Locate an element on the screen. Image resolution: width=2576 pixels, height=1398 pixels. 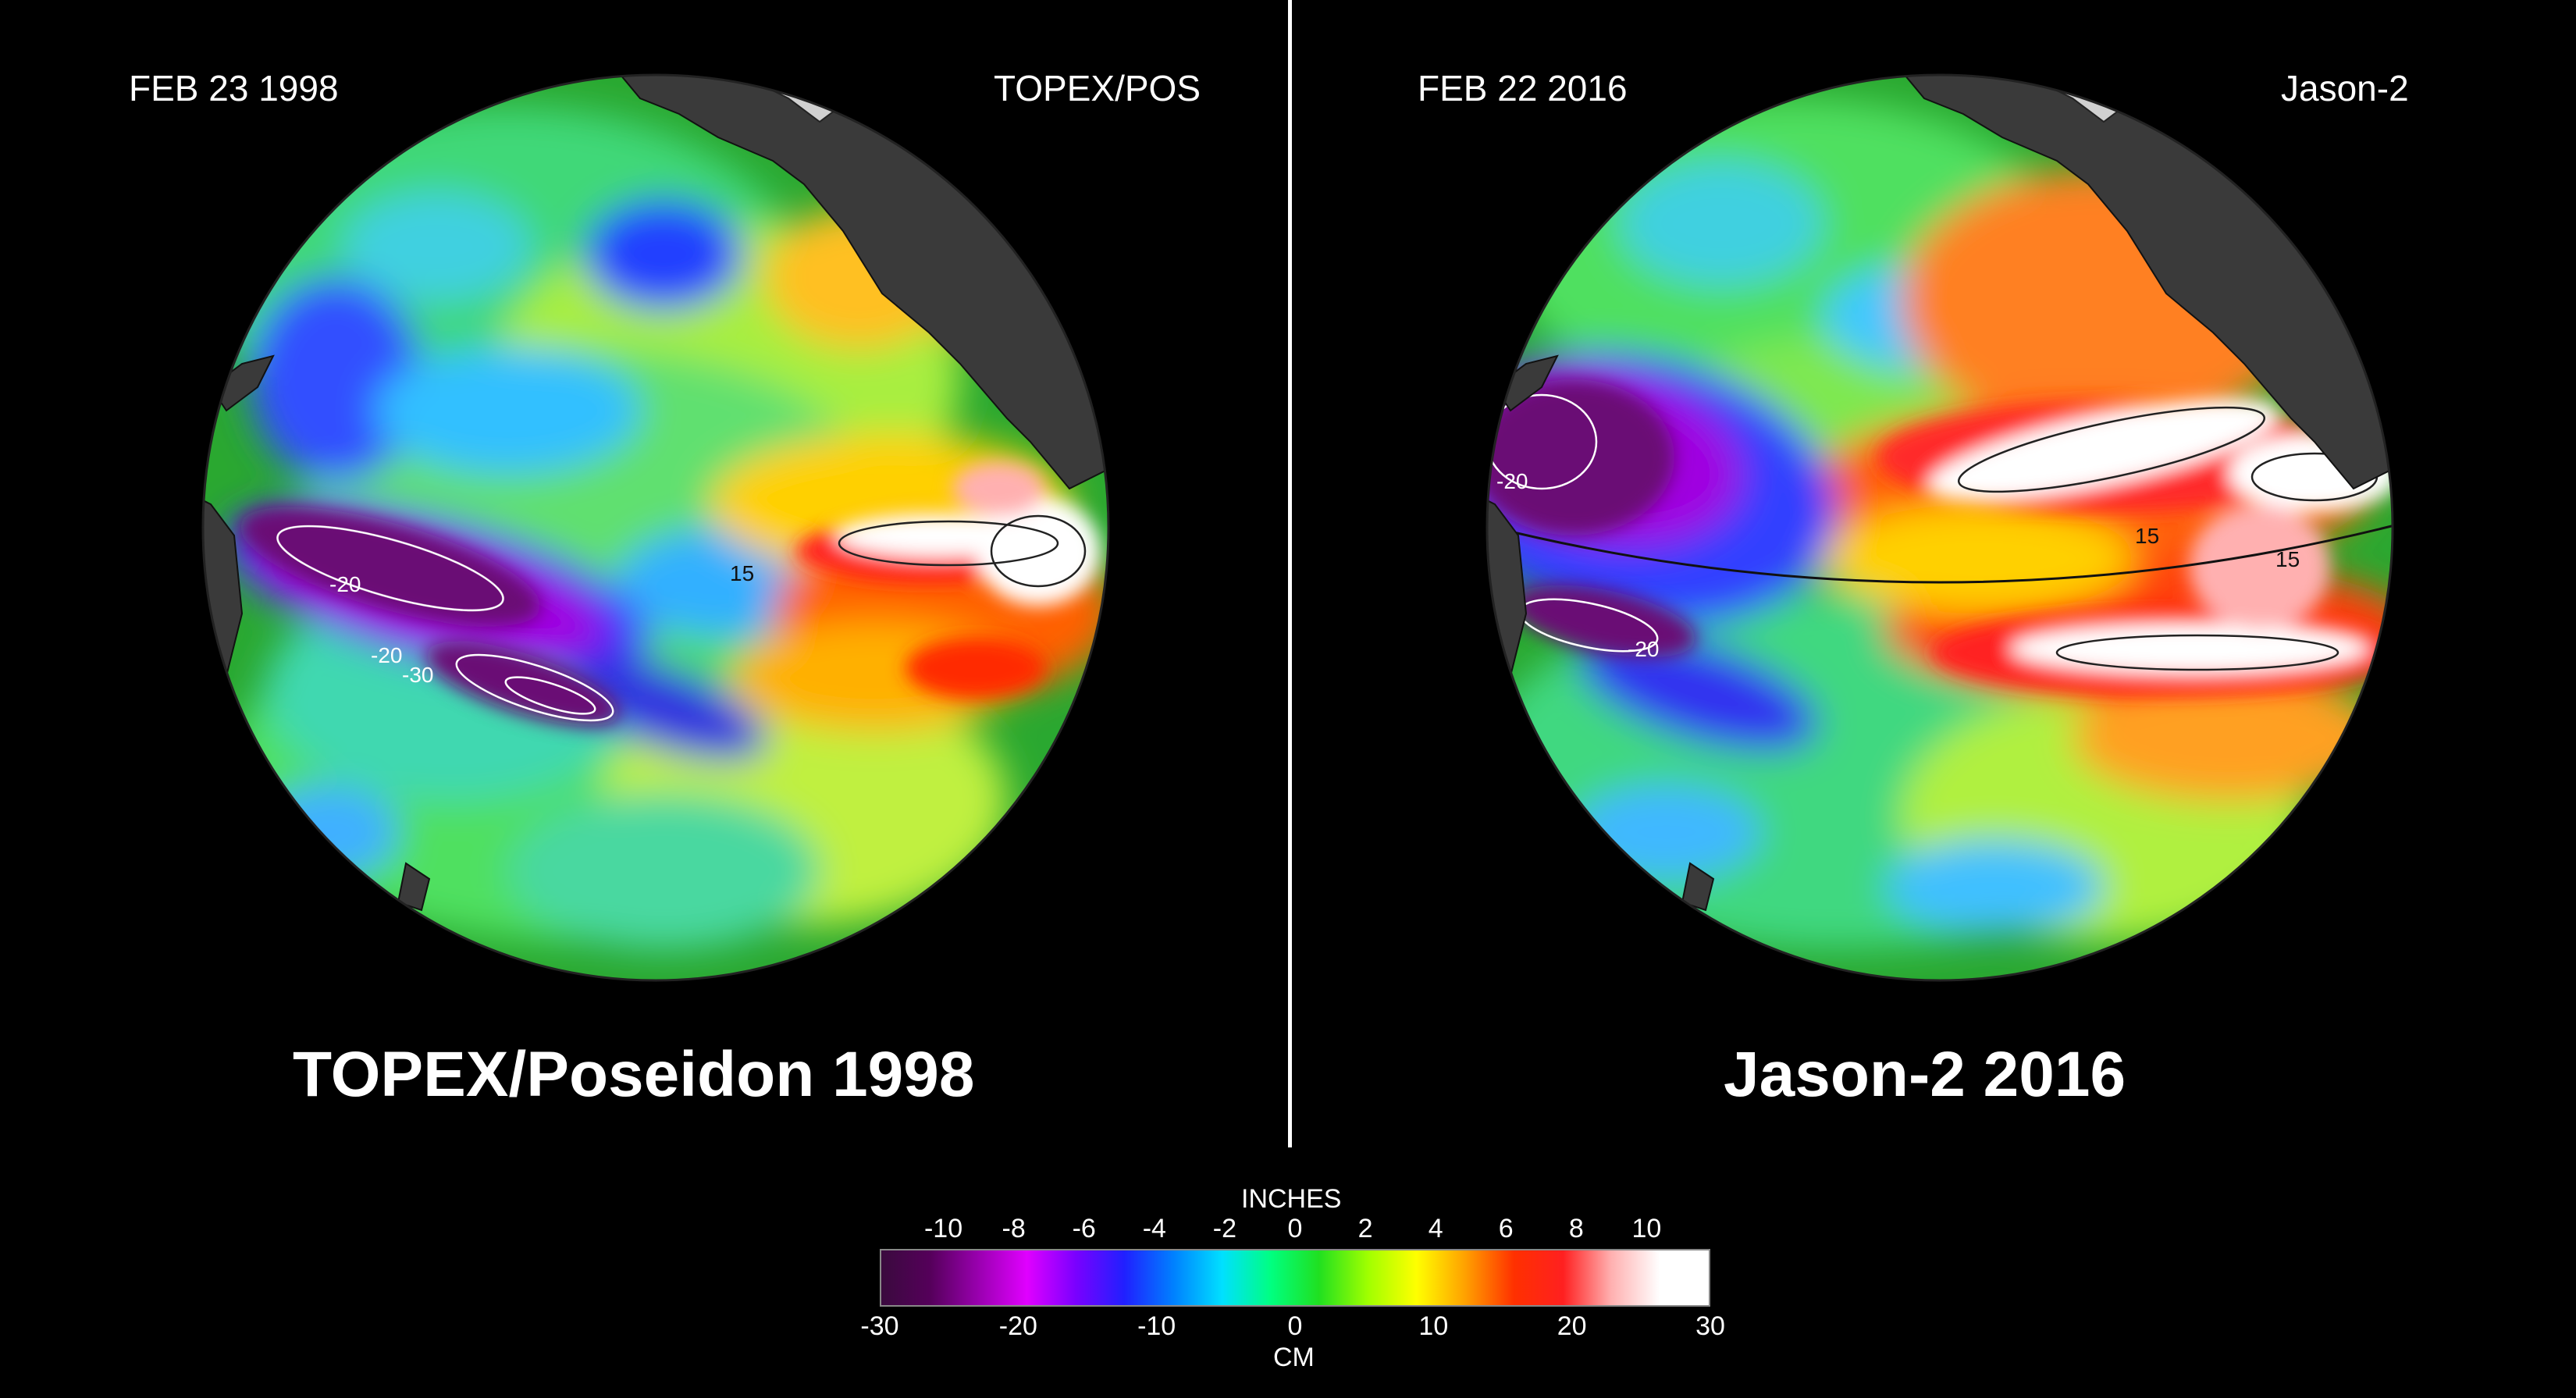
panel-divider is located at coordinates (1290, 573).